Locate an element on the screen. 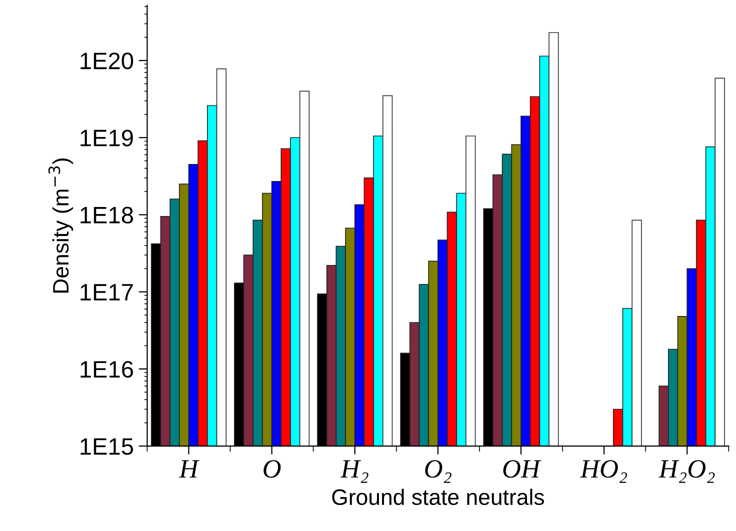 The height and width of the screenshot is (531, 736). y-tick-label: 1E17 is located at coordinates (106, 292).